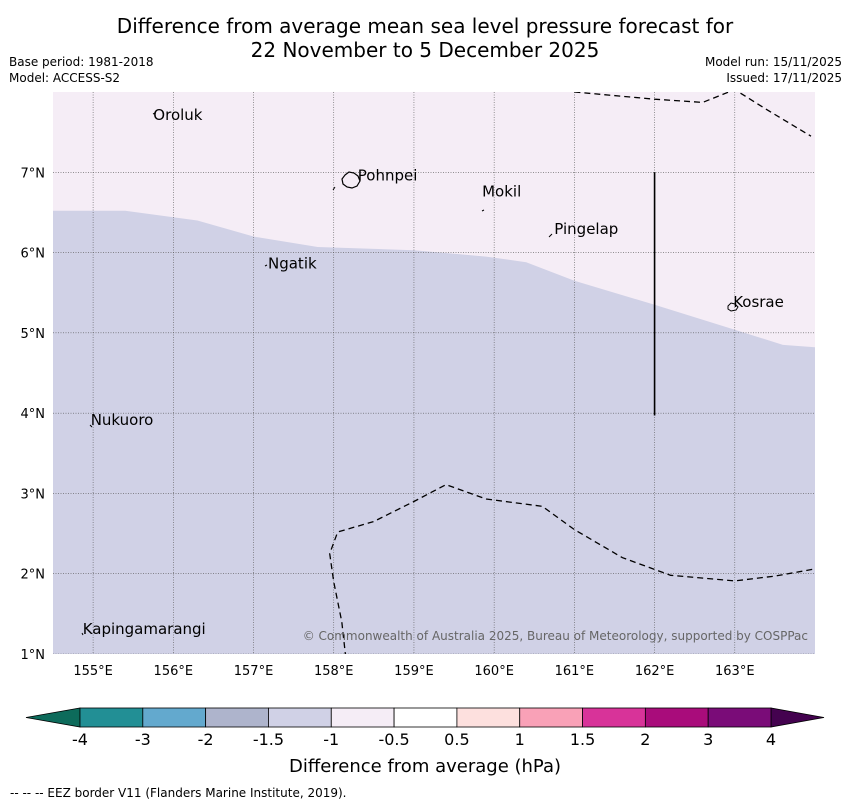 The image size is (850, 804). What do you see at coordinates (174, 671) in the screenshot?
I see `lon-tick-label: 156°E` at bounding box center [174, 671].